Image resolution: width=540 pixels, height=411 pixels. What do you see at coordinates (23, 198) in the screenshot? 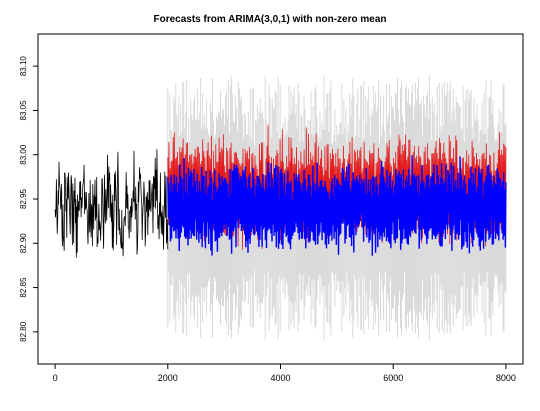
I see `y-tick-label: 82.95` at bounding box center [23, 198].